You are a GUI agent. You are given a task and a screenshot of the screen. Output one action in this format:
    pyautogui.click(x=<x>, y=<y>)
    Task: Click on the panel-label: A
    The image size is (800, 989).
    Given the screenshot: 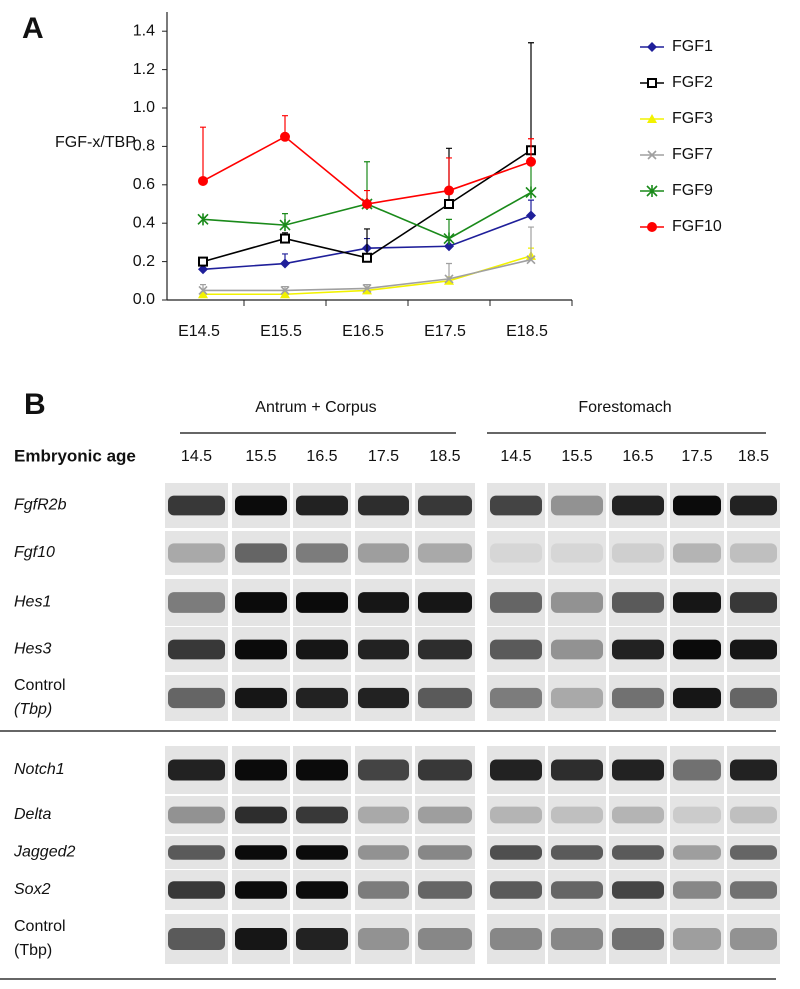 What is the action you would take?
    pyautogui.click(x=33, y=28)
    